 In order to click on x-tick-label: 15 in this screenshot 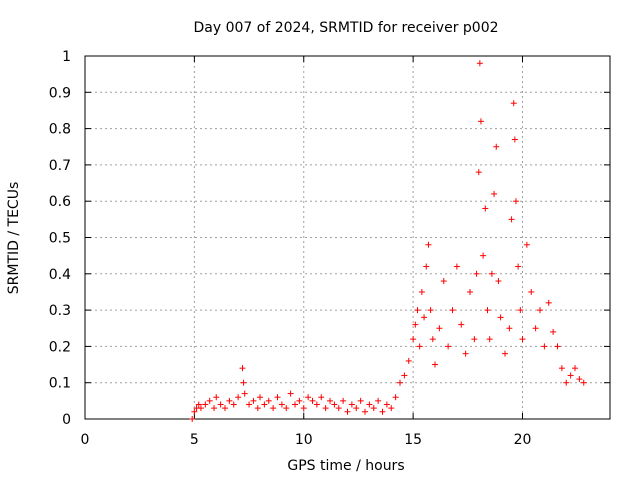, I will do `click(413, 440)`.